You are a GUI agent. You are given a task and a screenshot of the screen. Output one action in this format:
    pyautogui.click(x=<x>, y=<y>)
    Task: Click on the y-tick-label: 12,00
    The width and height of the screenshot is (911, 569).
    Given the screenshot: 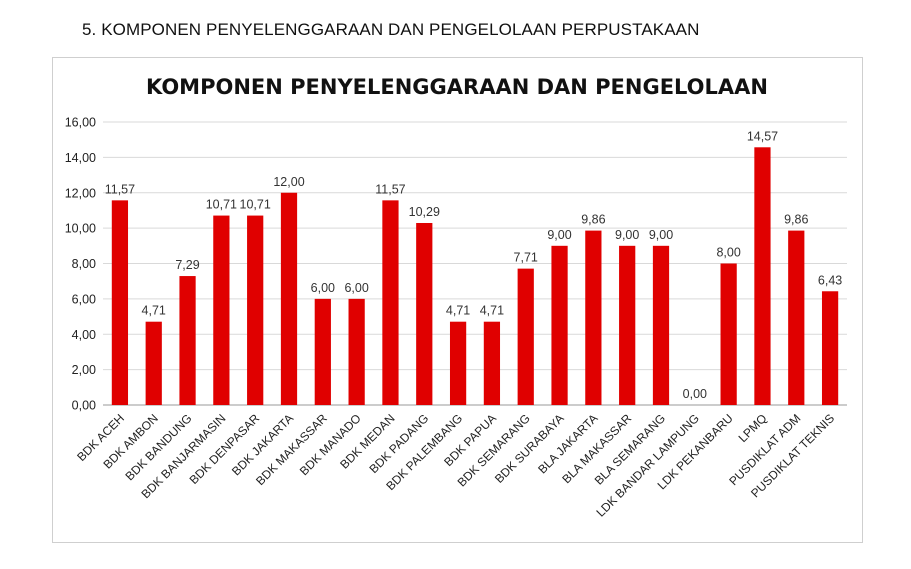 What is the action you would take?
    pyautogui.click(x=80, y=193)
    